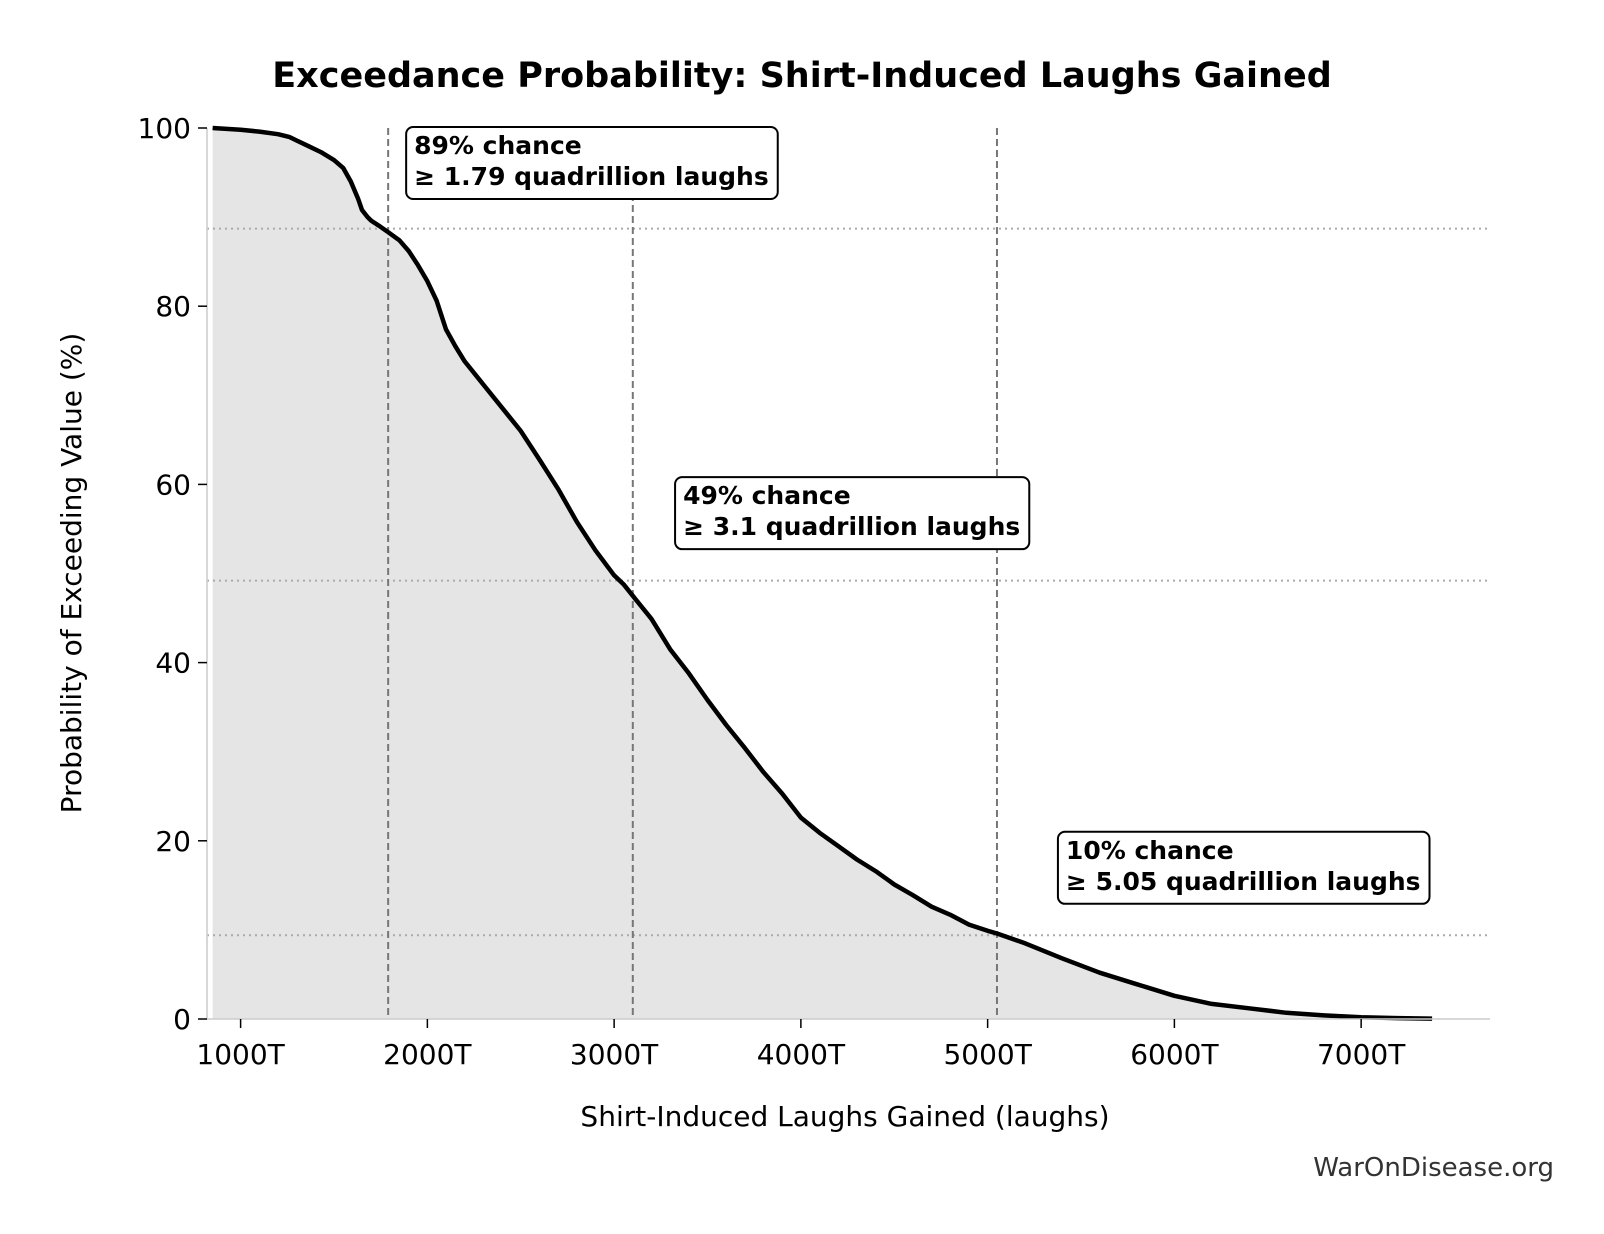 The image size is (1604, 1234). Describe the element at coordinates (1174, 1054) in the screenshot. I see `x-tick-label: 6000T` at that location.